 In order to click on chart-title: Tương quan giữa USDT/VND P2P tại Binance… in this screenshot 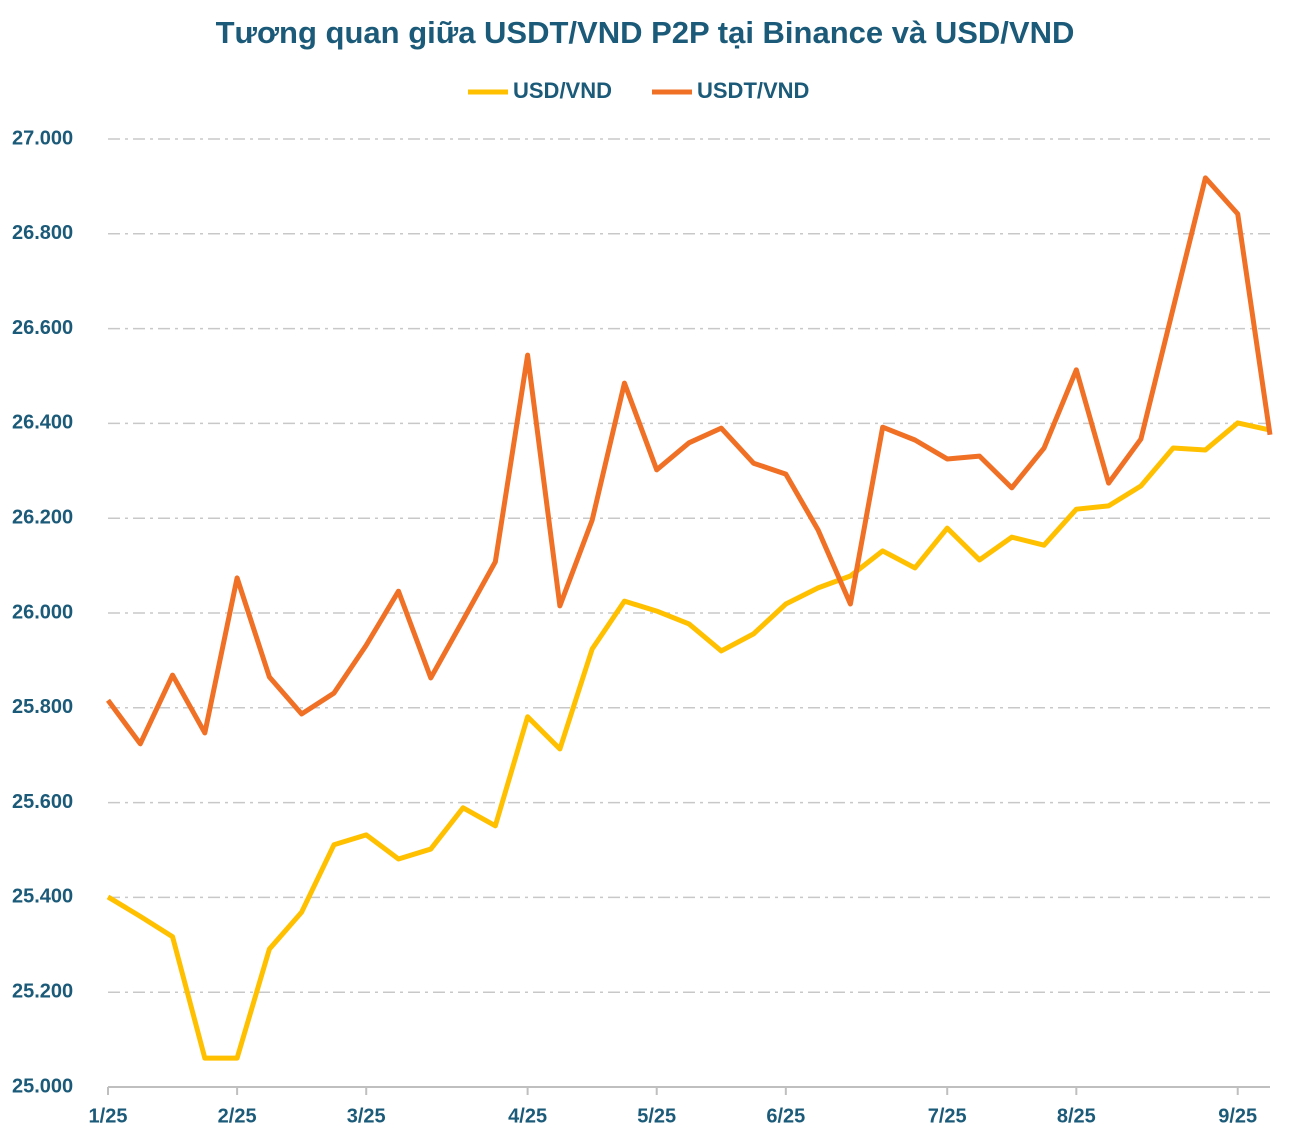, I will do `click(645, 32)`.